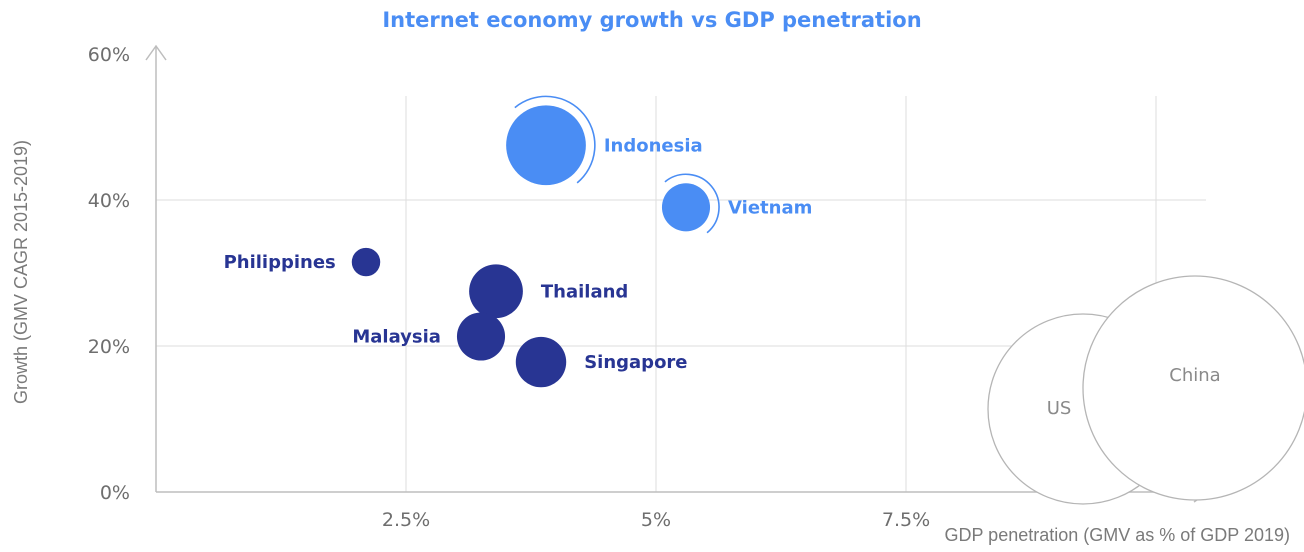  I want to click on y-tick-label: 60%, so click(109, 55).